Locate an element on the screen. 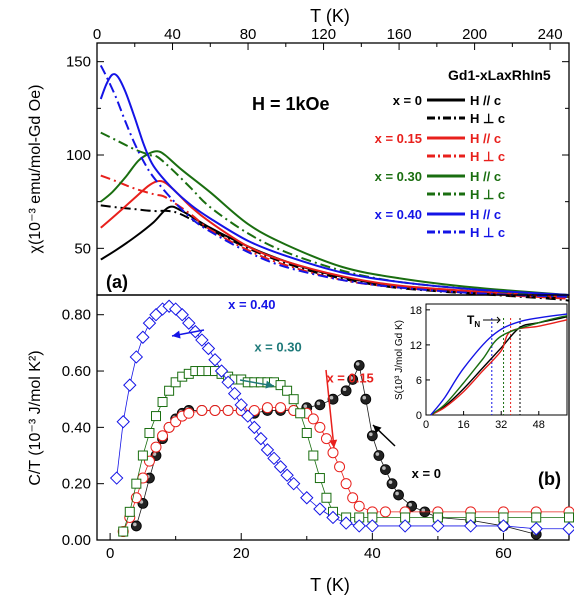  inset-y-tick-label: 0 is located at coordinates (419, 416).